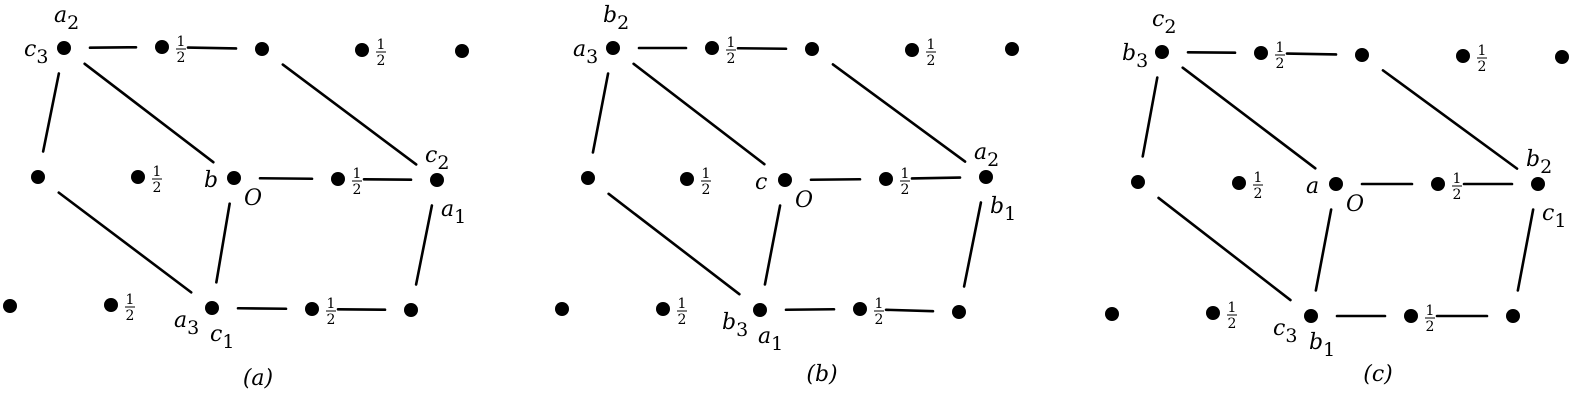  I want to click on panel-c-edge-diag-right, so click(1450, 119).